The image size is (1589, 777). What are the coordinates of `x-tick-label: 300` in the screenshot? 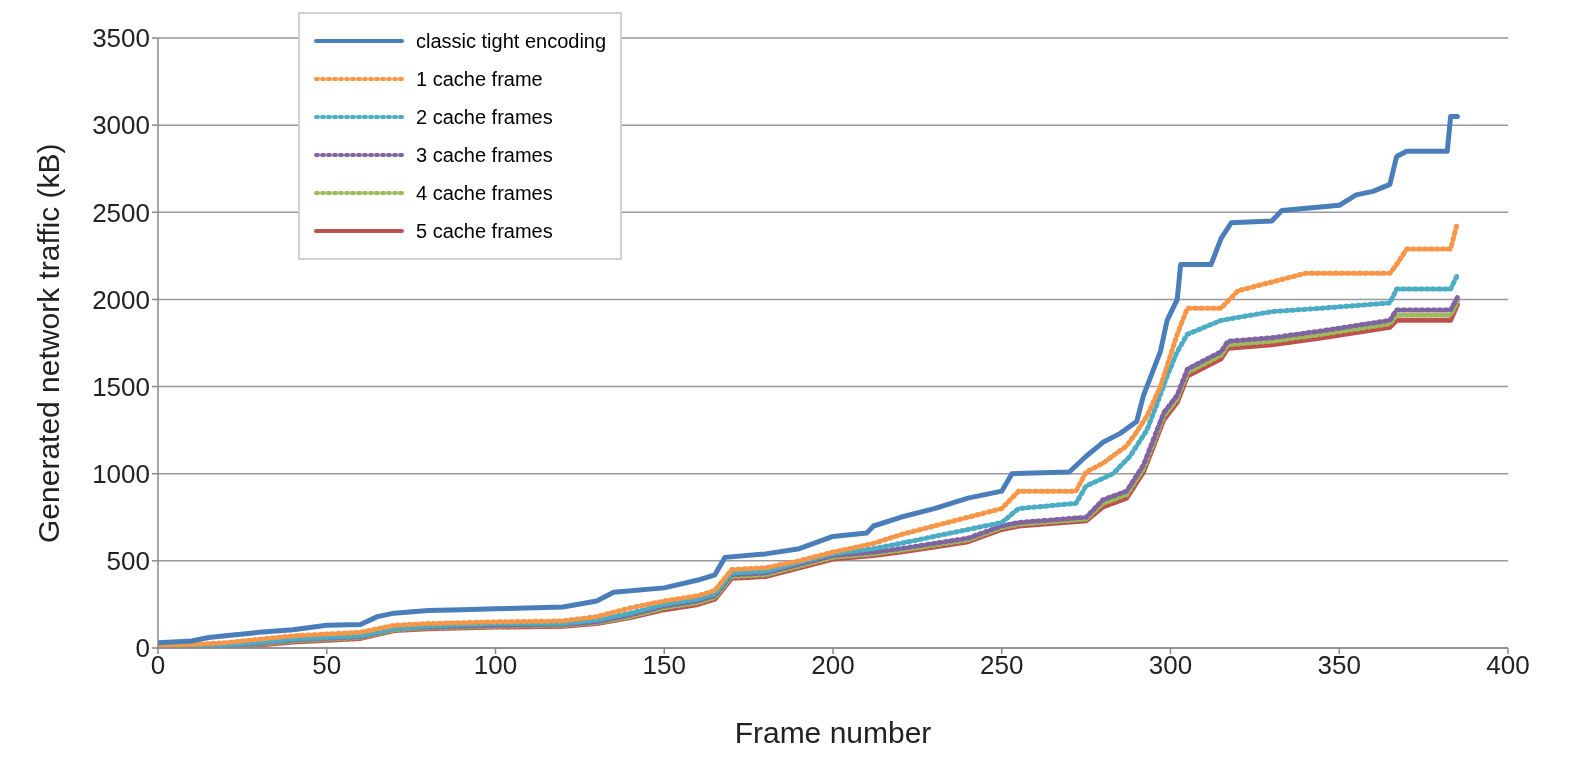 It's located at (1170, 665).